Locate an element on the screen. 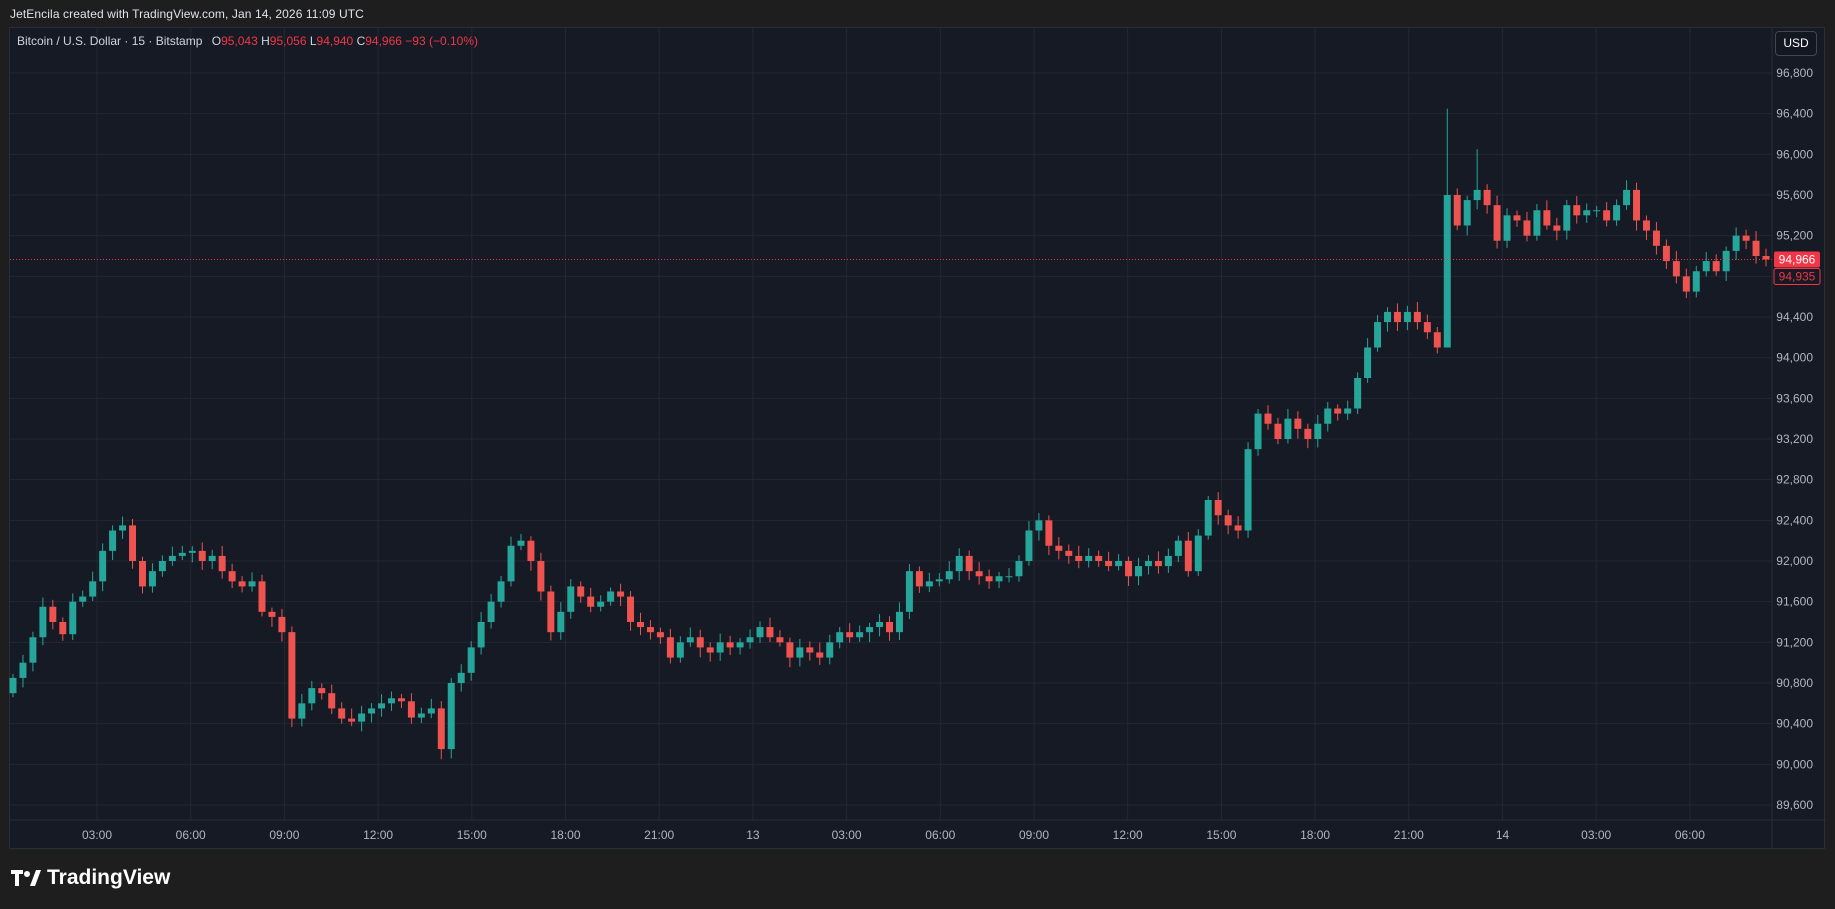 Image resolution: width=1835 pixels, height=909 pixels. y-tick-label: 92,400 is located at coordinates (1794, 520).